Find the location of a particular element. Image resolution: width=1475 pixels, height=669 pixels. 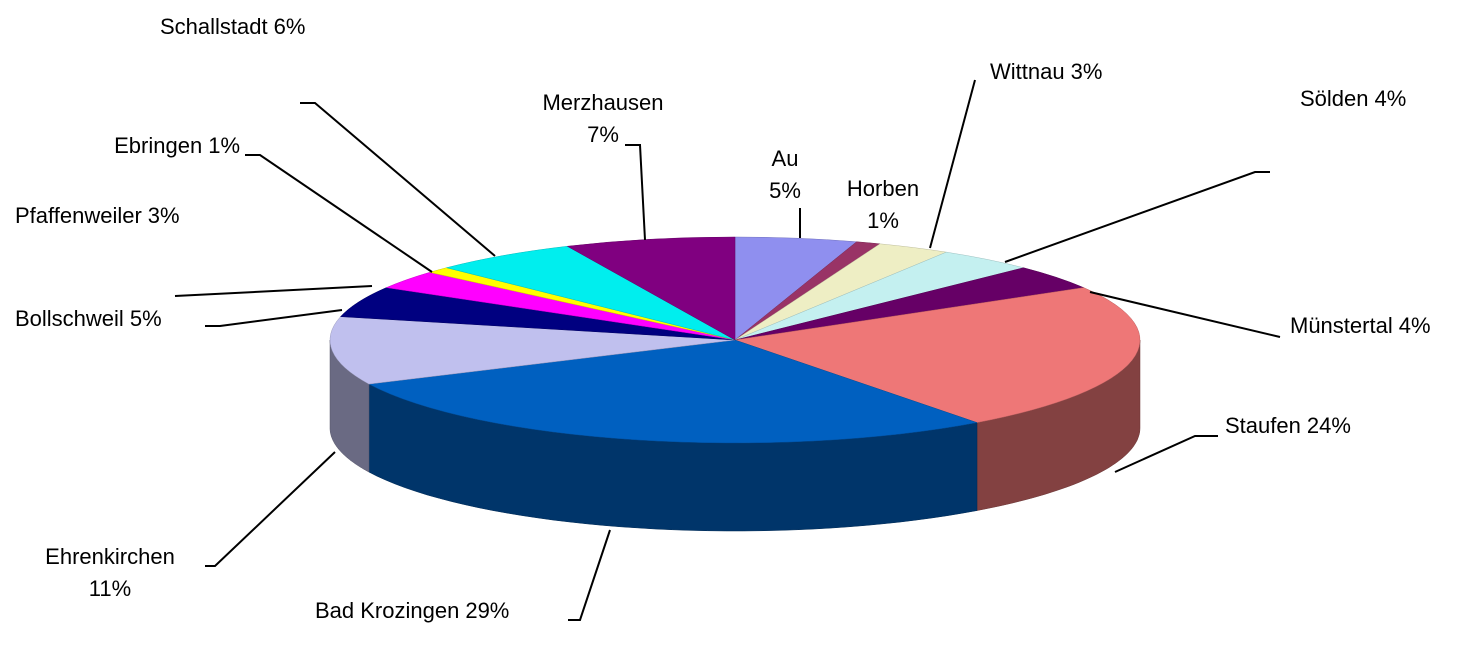

label-value: 6% is located at coordinates (290, 26).